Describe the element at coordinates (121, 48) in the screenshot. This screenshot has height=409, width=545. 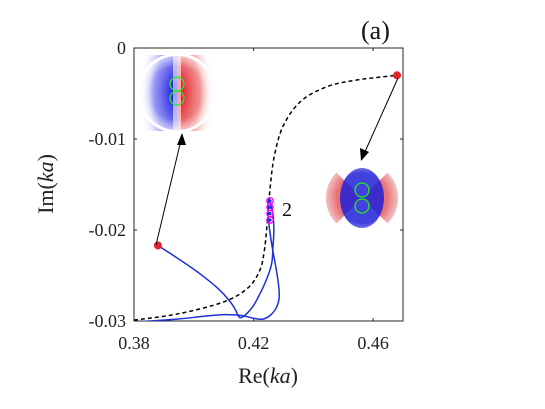
I see `y-tick-label: 0` at that location.